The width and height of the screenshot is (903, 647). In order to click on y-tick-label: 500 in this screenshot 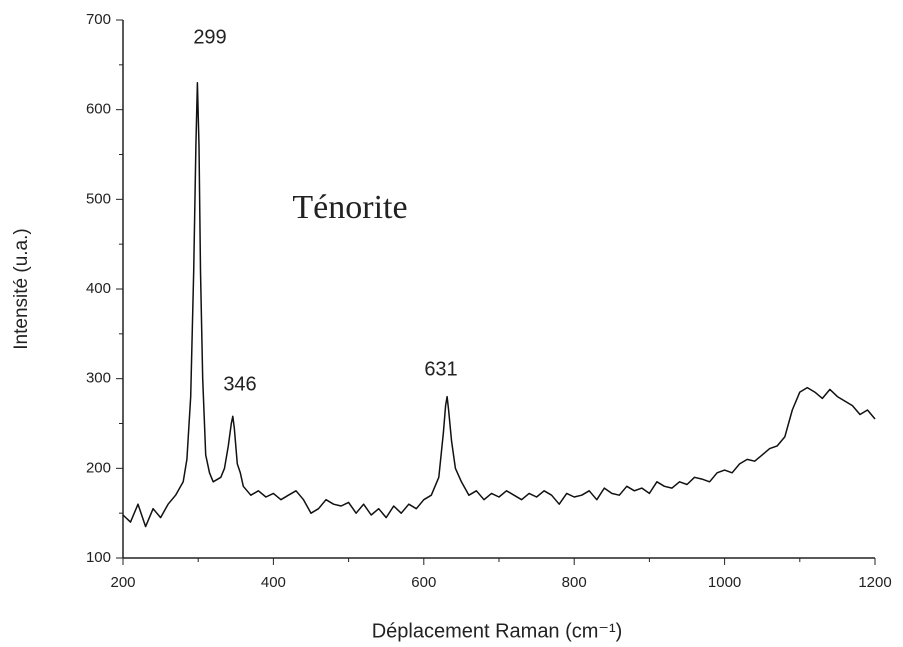, I will do `click(98, 198)`.